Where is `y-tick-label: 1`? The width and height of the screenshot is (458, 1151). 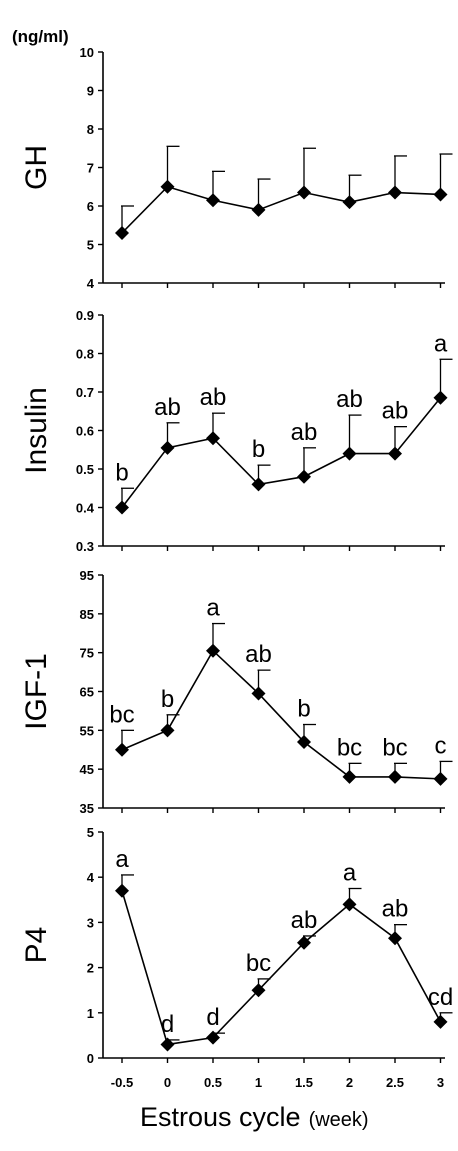
y-tick-label: 1 is located at coordinates (90, 1013).